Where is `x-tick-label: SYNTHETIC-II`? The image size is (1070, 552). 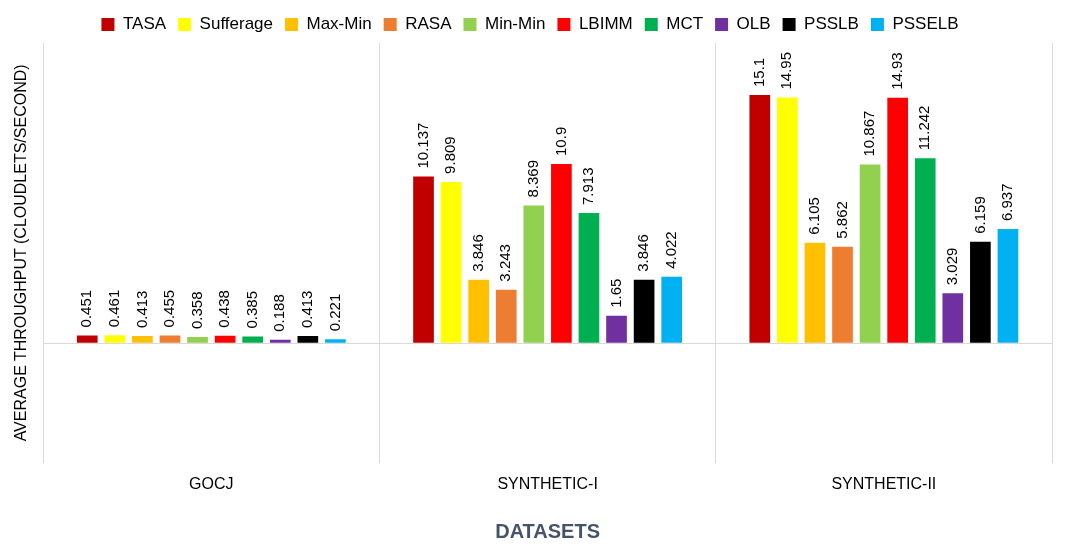
x-tick-label: SYNTHETIC-II is located at coordinates (884, 483).